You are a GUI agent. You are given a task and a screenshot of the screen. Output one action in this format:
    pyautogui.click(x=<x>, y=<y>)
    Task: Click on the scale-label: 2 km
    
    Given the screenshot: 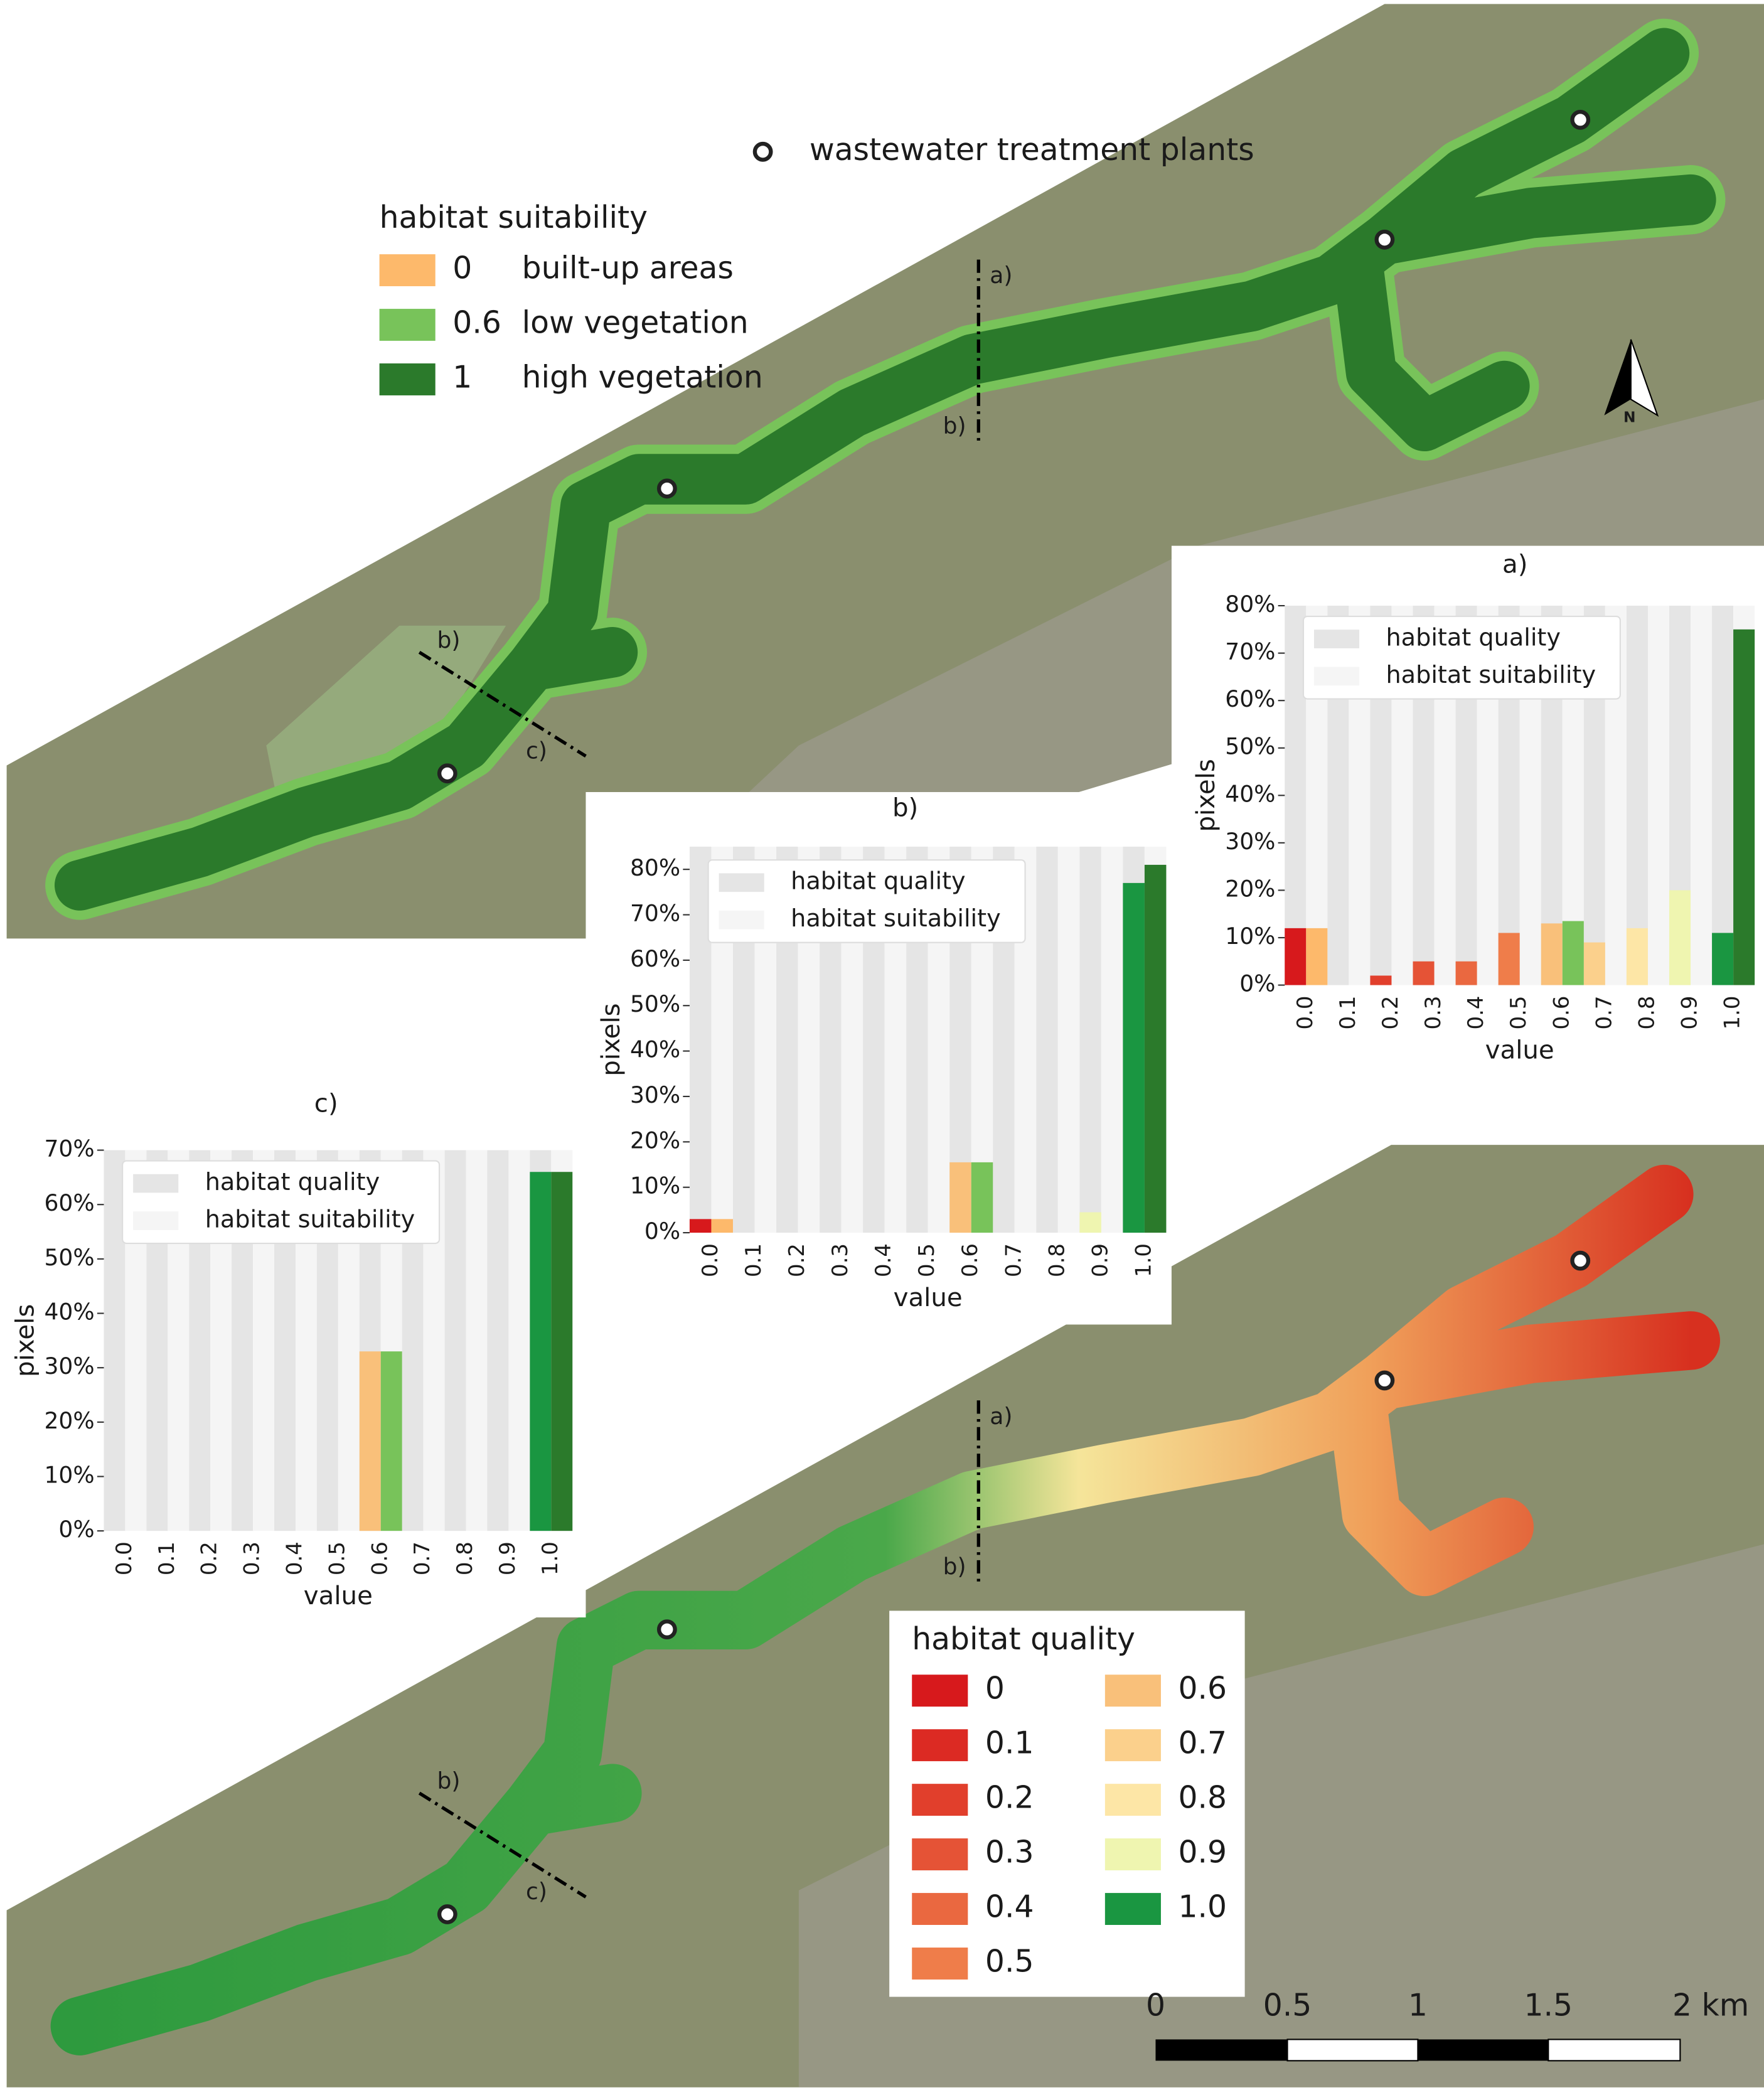 What is the action you would take?
    pyautogui.click(x=1711, y=2005)
    